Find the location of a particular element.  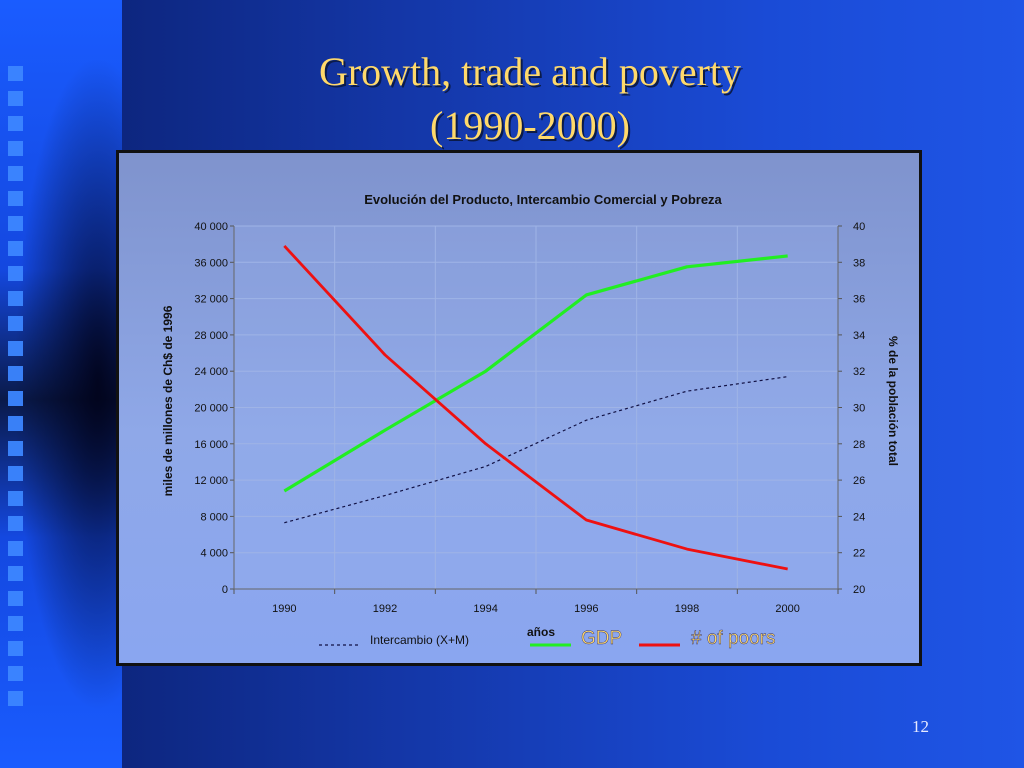

x-tick-label: 1998 is located at coordinates (687, 609).